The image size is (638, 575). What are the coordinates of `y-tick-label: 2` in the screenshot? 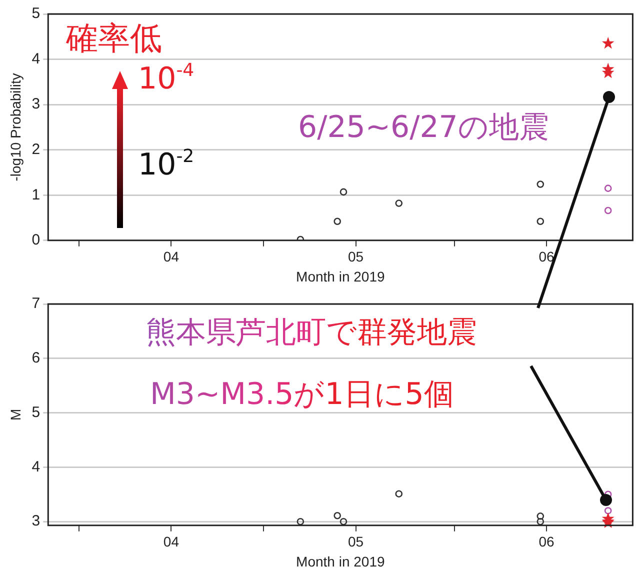 It's located at (36, 149).